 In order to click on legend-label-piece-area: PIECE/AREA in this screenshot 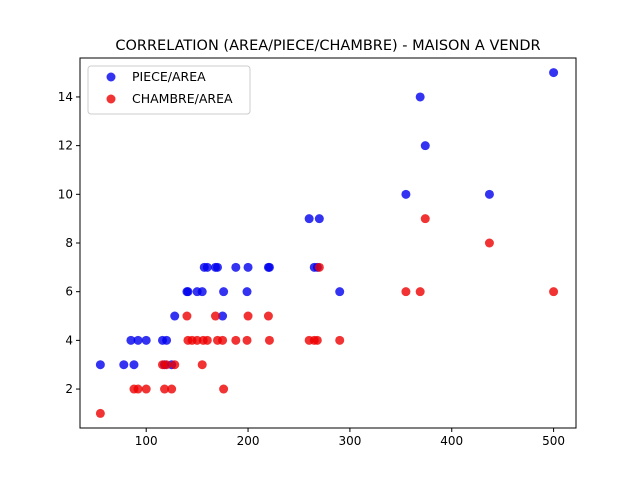, I will do `click(169, 76)`.